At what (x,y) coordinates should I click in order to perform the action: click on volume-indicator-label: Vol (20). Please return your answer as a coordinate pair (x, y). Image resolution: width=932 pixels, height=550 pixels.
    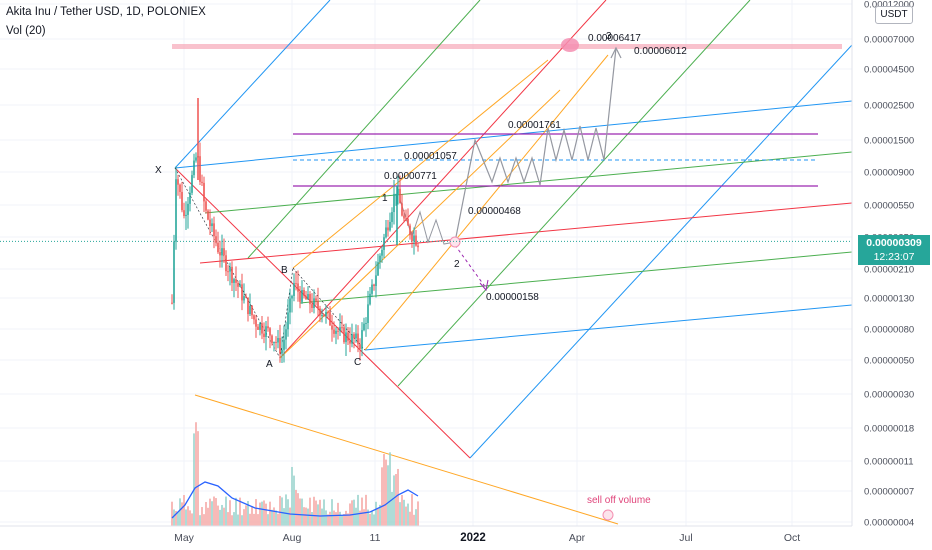
    Looking at the image, I should click on (26, 31).